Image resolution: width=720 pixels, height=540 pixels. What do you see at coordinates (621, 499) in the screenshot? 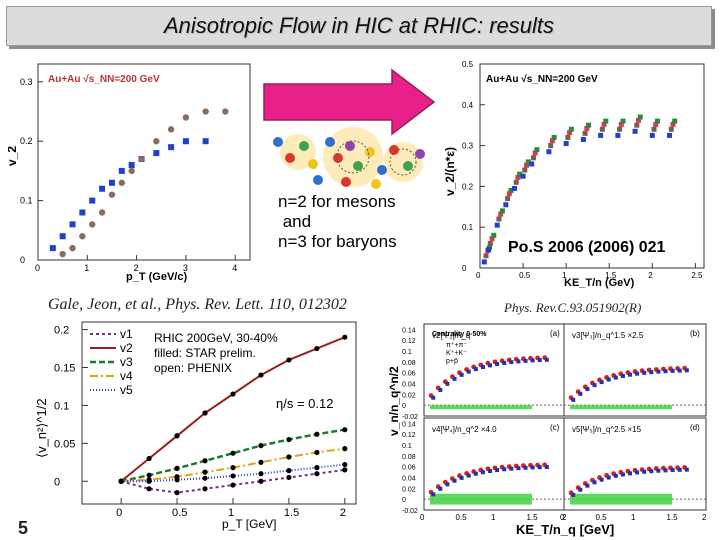
I see `systematic-band` at bounding box center [621, 499].